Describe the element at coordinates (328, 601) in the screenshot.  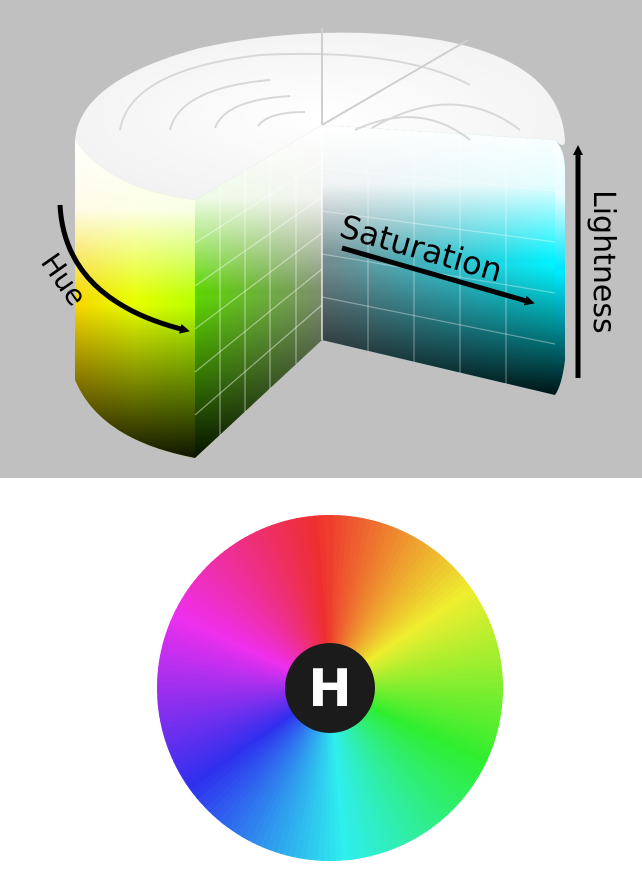
I see `hue-wheel-segment` at that location.